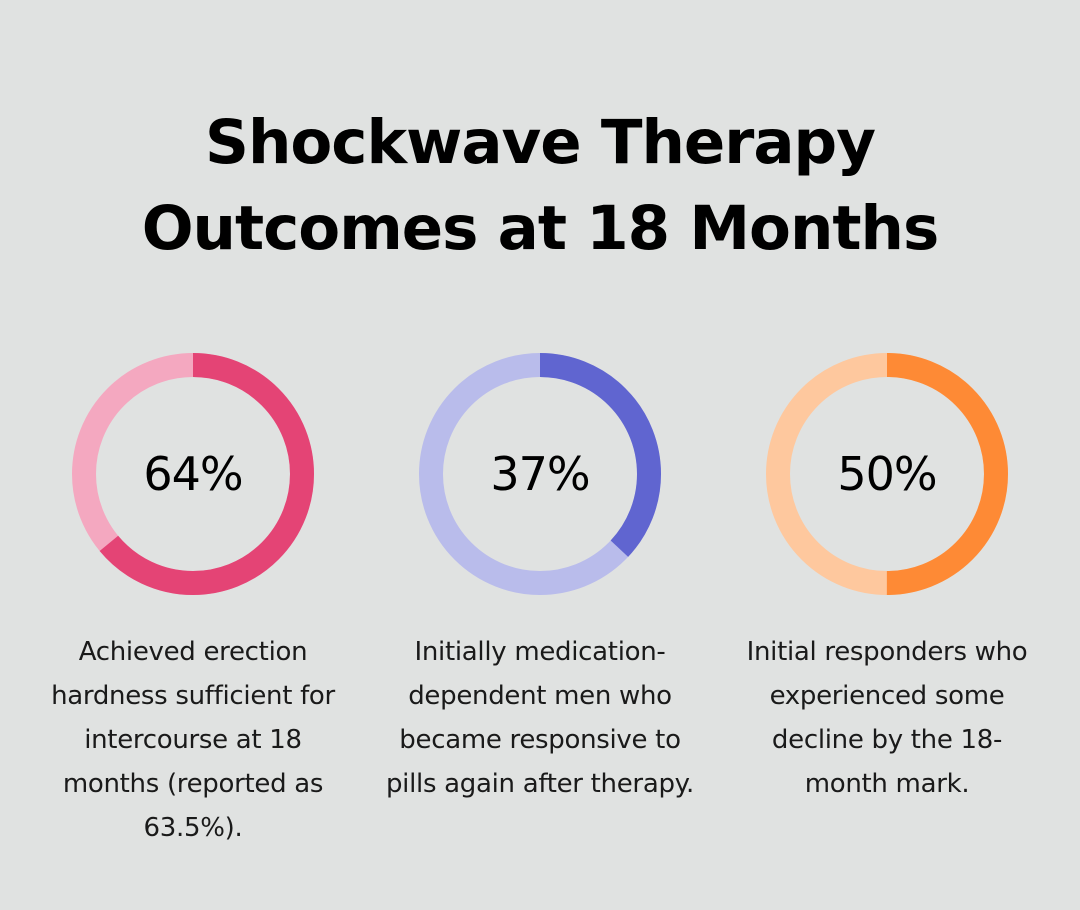 The height and width of the screenshot is (910, 1080). I want to click on donut-chart: 50%, so click(887, 474).